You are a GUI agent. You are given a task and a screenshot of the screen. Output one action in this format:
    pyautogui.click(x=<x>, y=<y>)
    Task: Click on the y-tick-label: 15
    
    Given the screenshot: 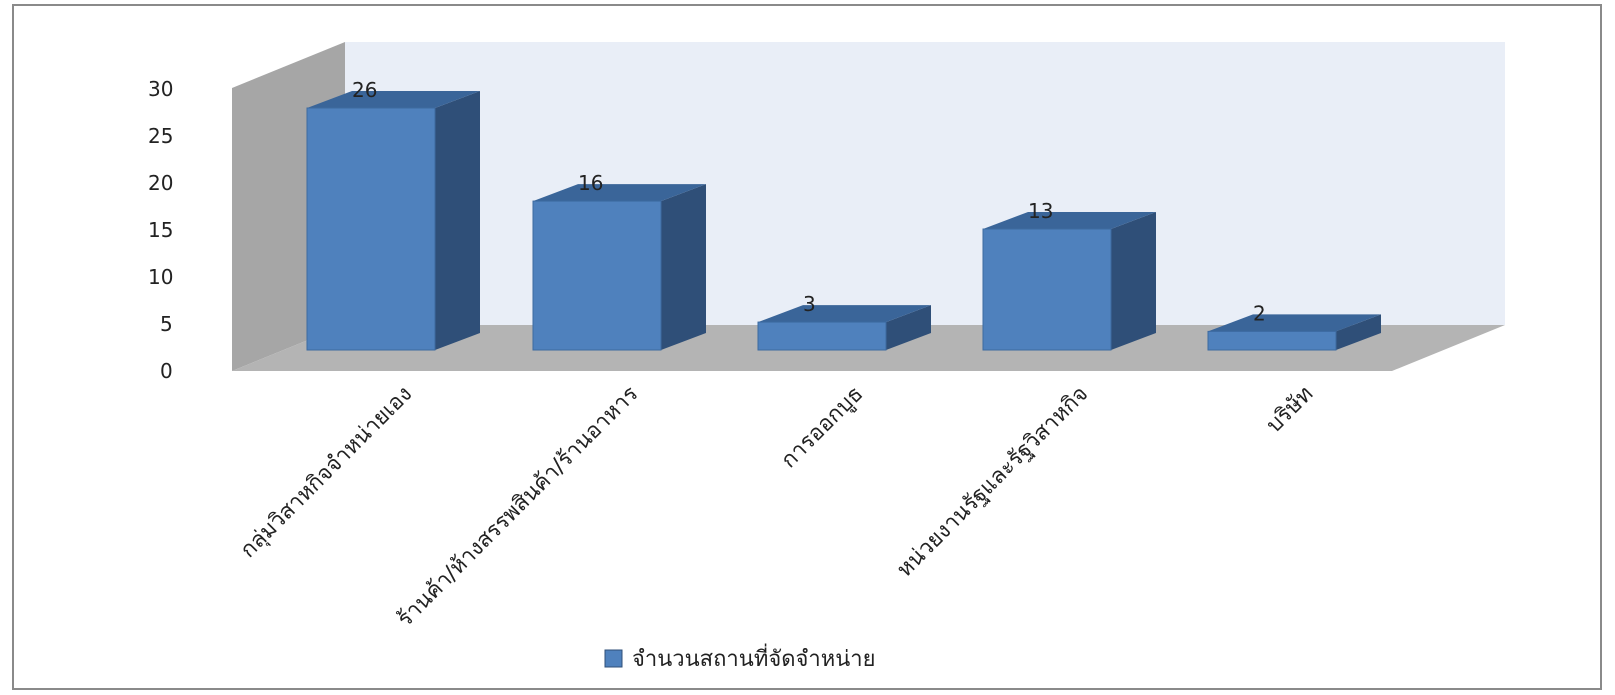 What is the action you would take?
    pyautogui.click(x=160, y=230)
    